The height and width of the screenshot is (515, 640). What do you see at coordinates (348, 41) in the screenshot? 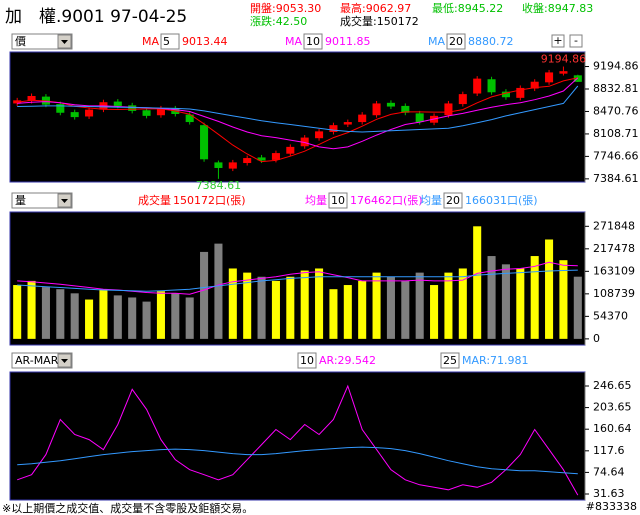
I see `param-value: 9011.85` at bounding box center [348, 41].